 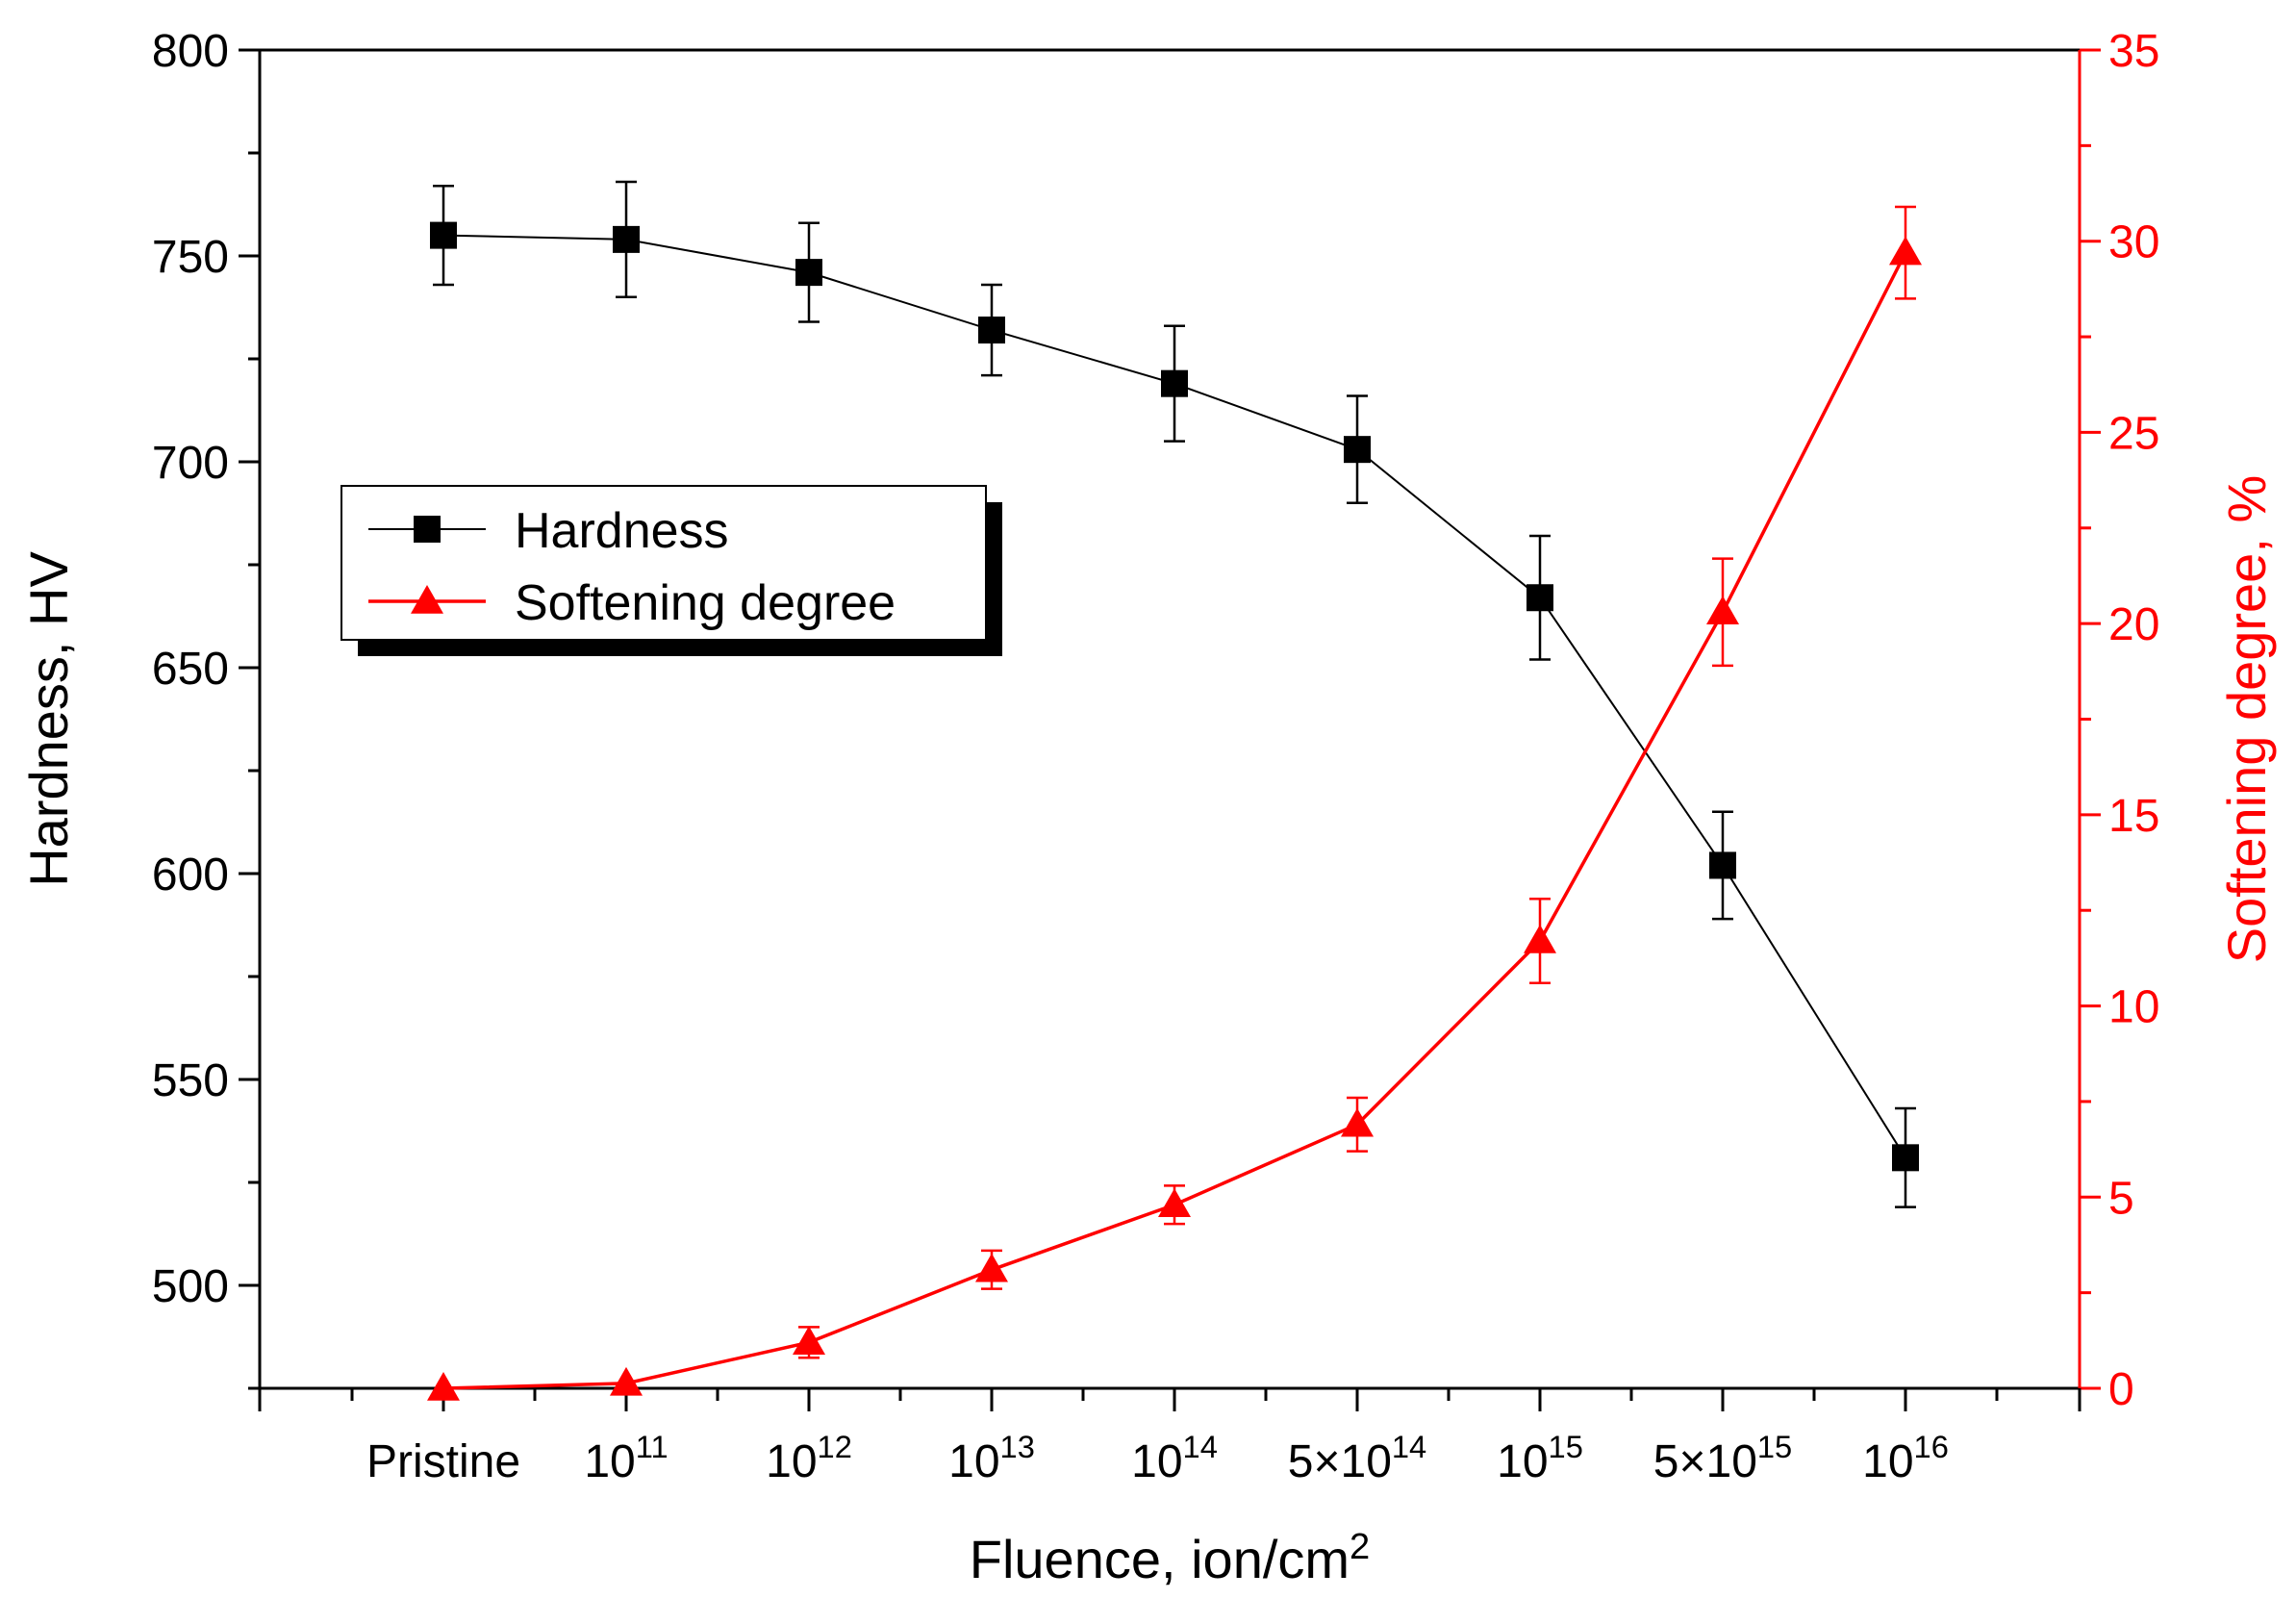 What do you see at coordinates (622, 531) in the screenshot?
I see `legend-label: Hardness` at bounding box center [622, 531].